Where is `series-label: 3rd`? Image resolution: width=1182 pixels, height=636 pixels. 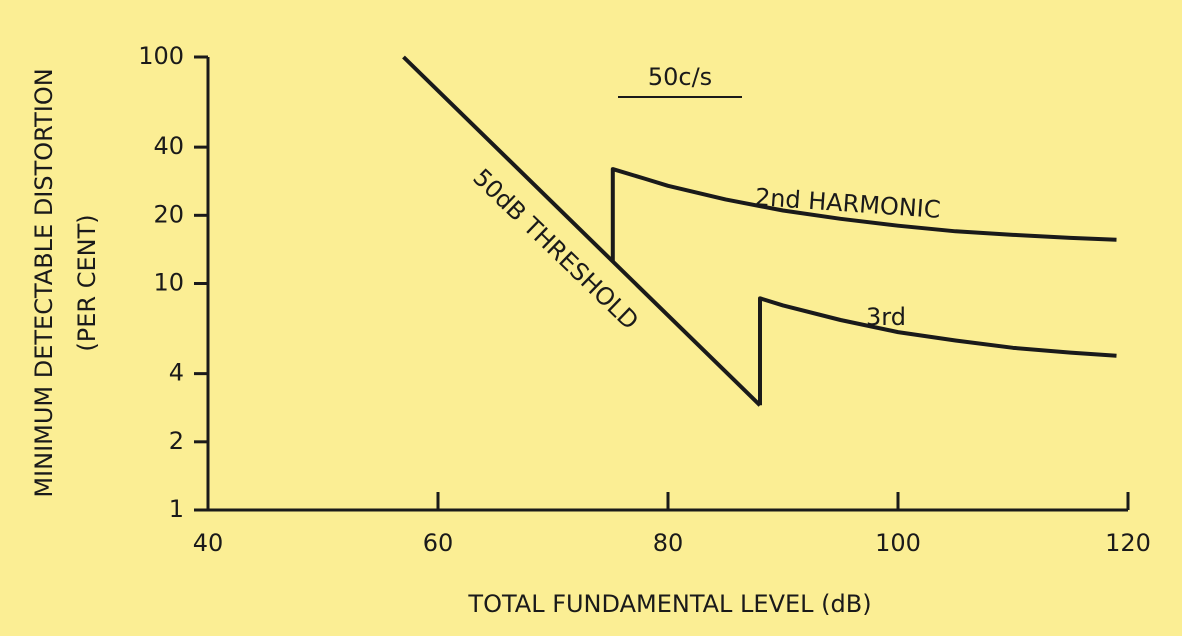
series-label: 3rd is located at coordinates (886, 317).